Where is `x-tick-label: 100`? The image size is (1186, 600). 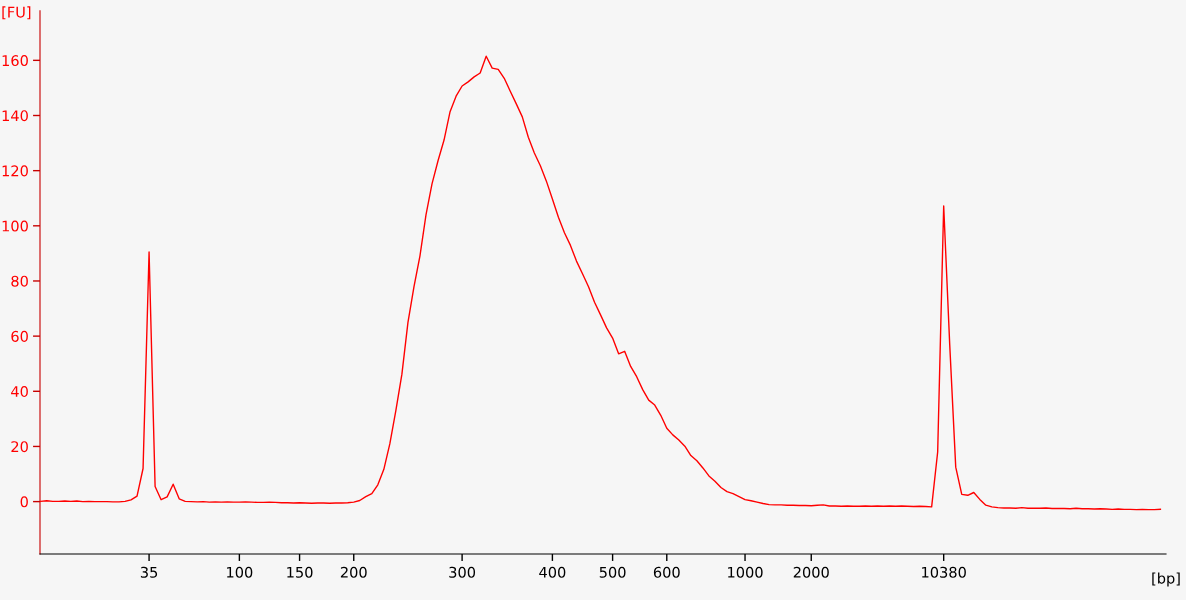
x-tick-label: 100 is located at coordinates (240, 572).